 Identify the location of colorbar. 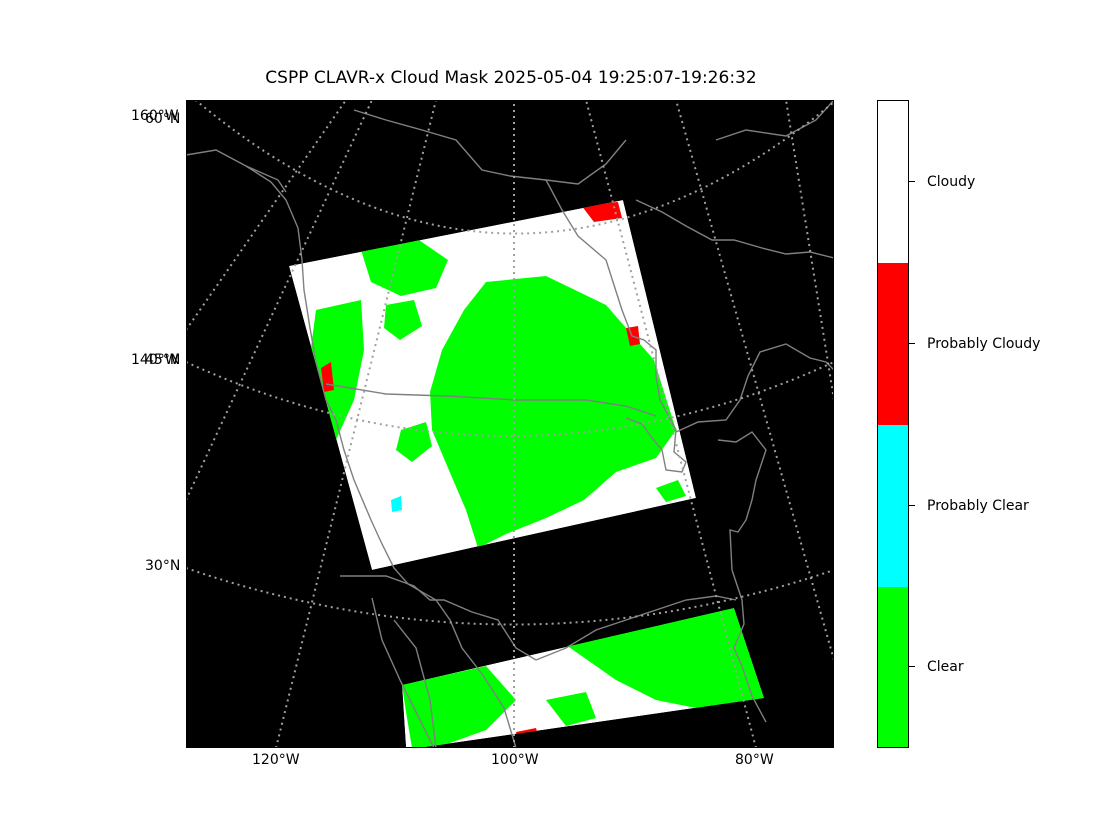
(893, 424).